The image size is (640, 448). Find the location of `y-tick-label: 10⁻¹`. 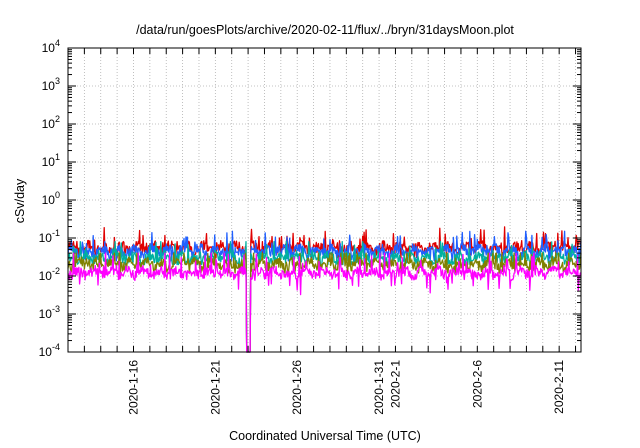

y-tick-label: 10⁻¹ is located at coordinates (49, 236).